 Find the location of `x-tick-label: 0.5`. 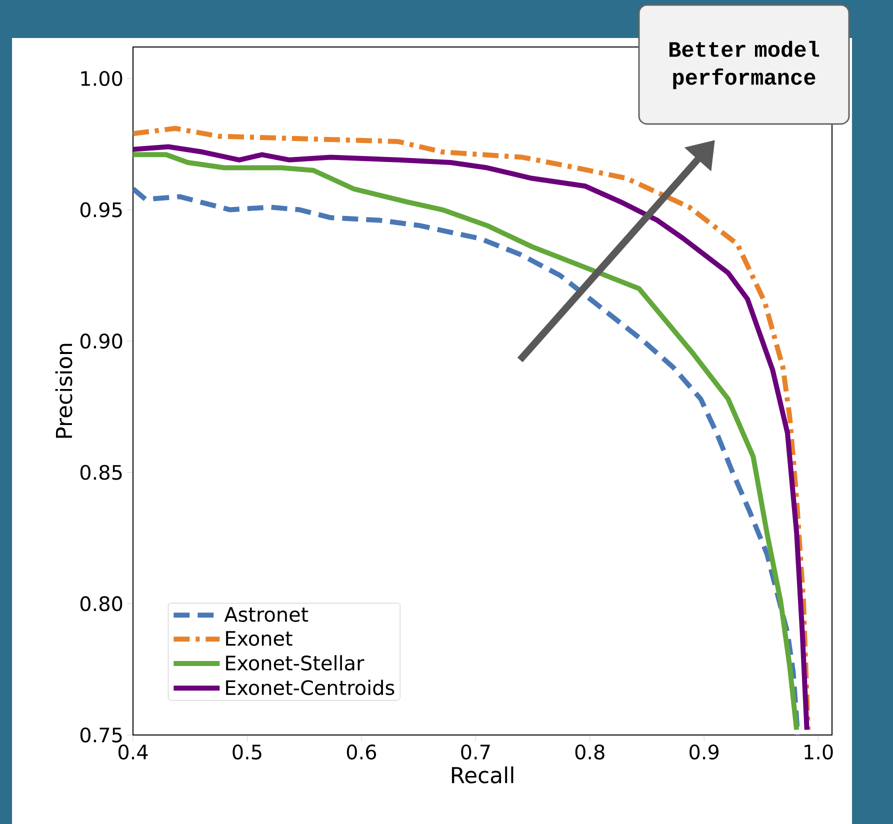

x-tick-label: 0.5 is located at coordinates (247, 752).